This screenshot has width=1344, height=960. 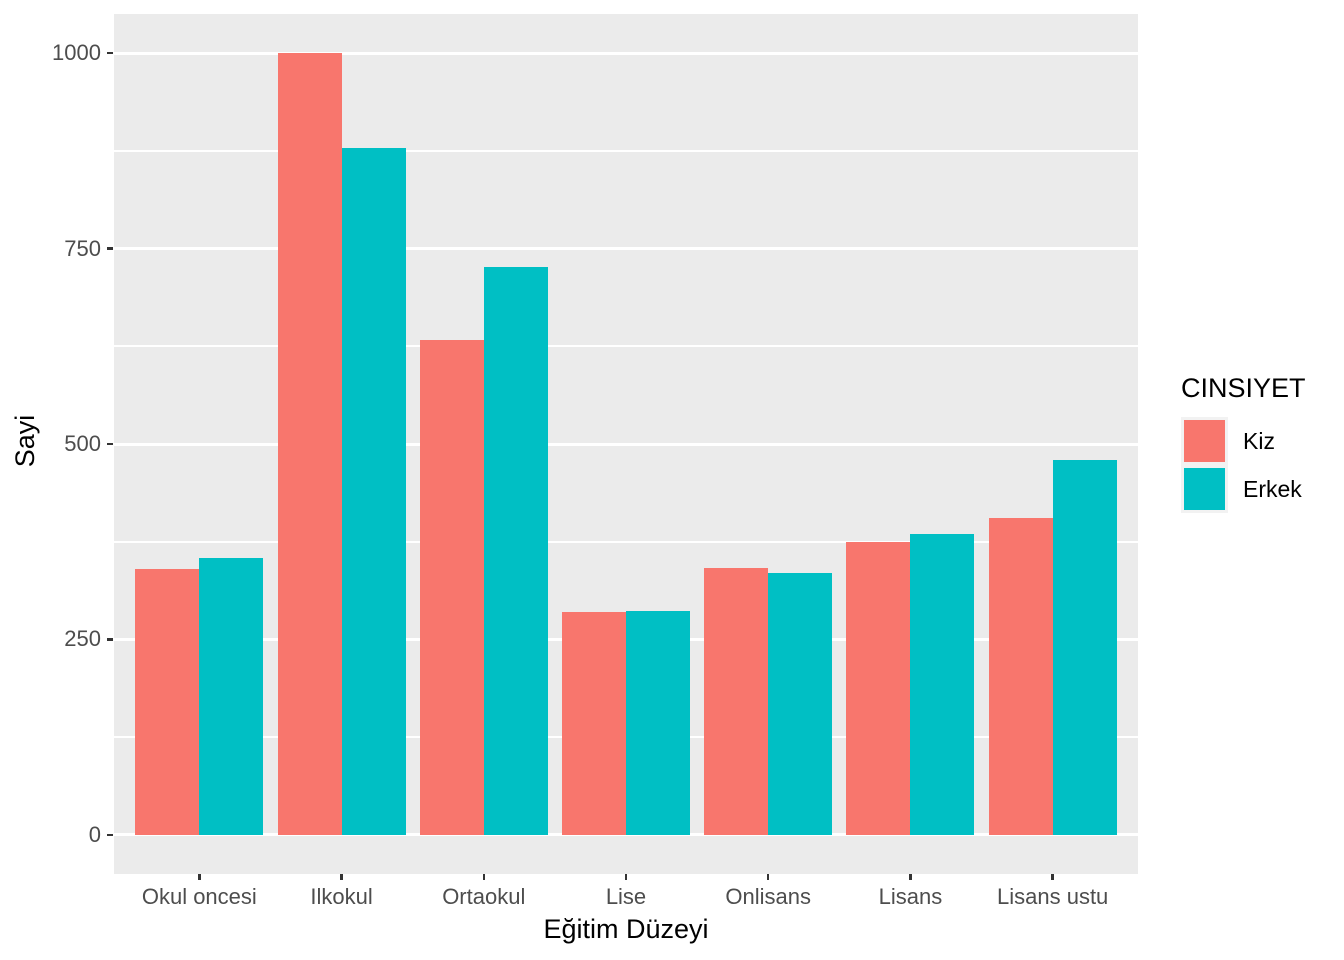 I want to click on y-tick-label: 750, so click(x=82, y=248).